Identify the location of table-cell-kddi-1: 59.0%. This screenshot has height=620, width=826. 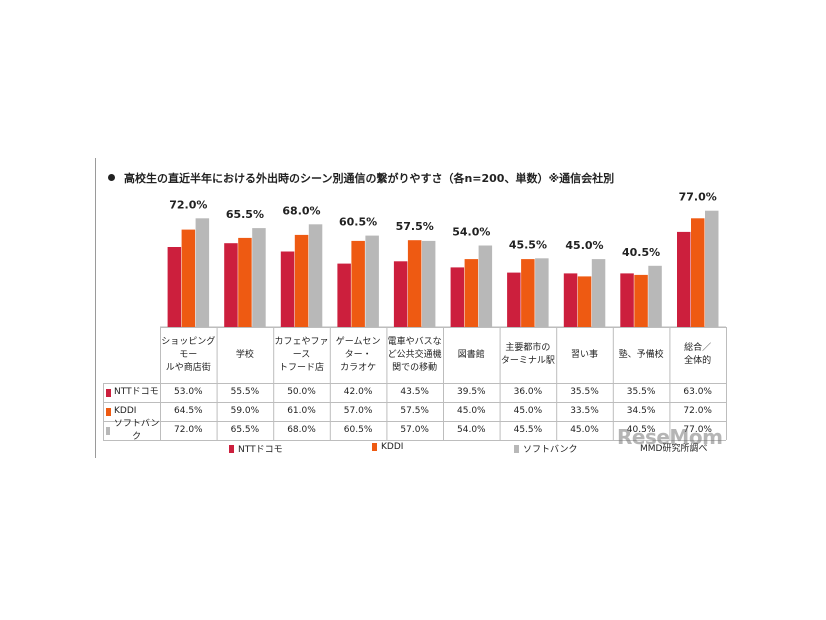
(245, 411).